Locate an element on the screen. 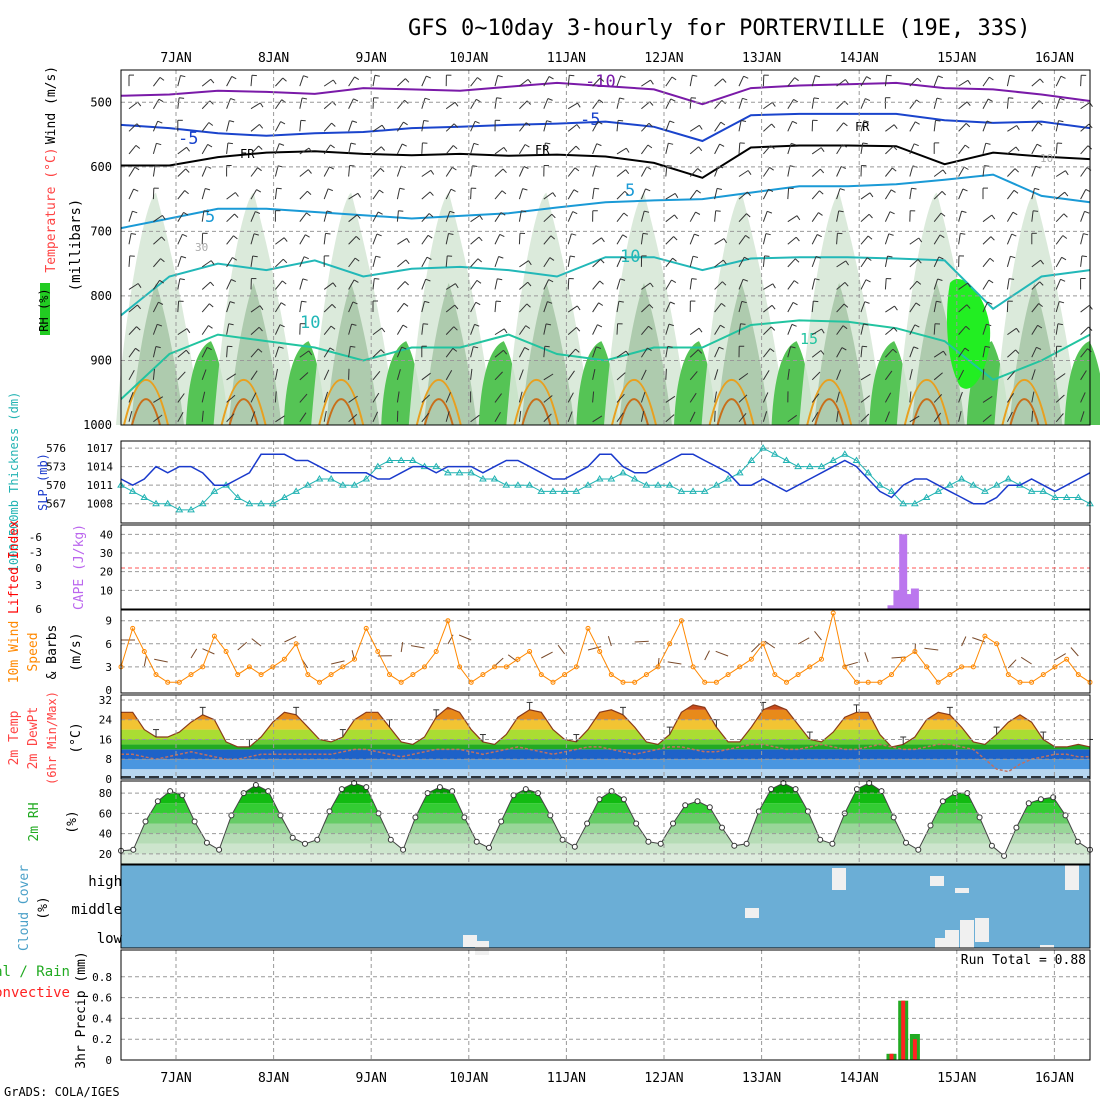 Image resolution: width=1100 pixels, height=1100 pixels. isotherm-minus10 is located at coordinates (605, 93).